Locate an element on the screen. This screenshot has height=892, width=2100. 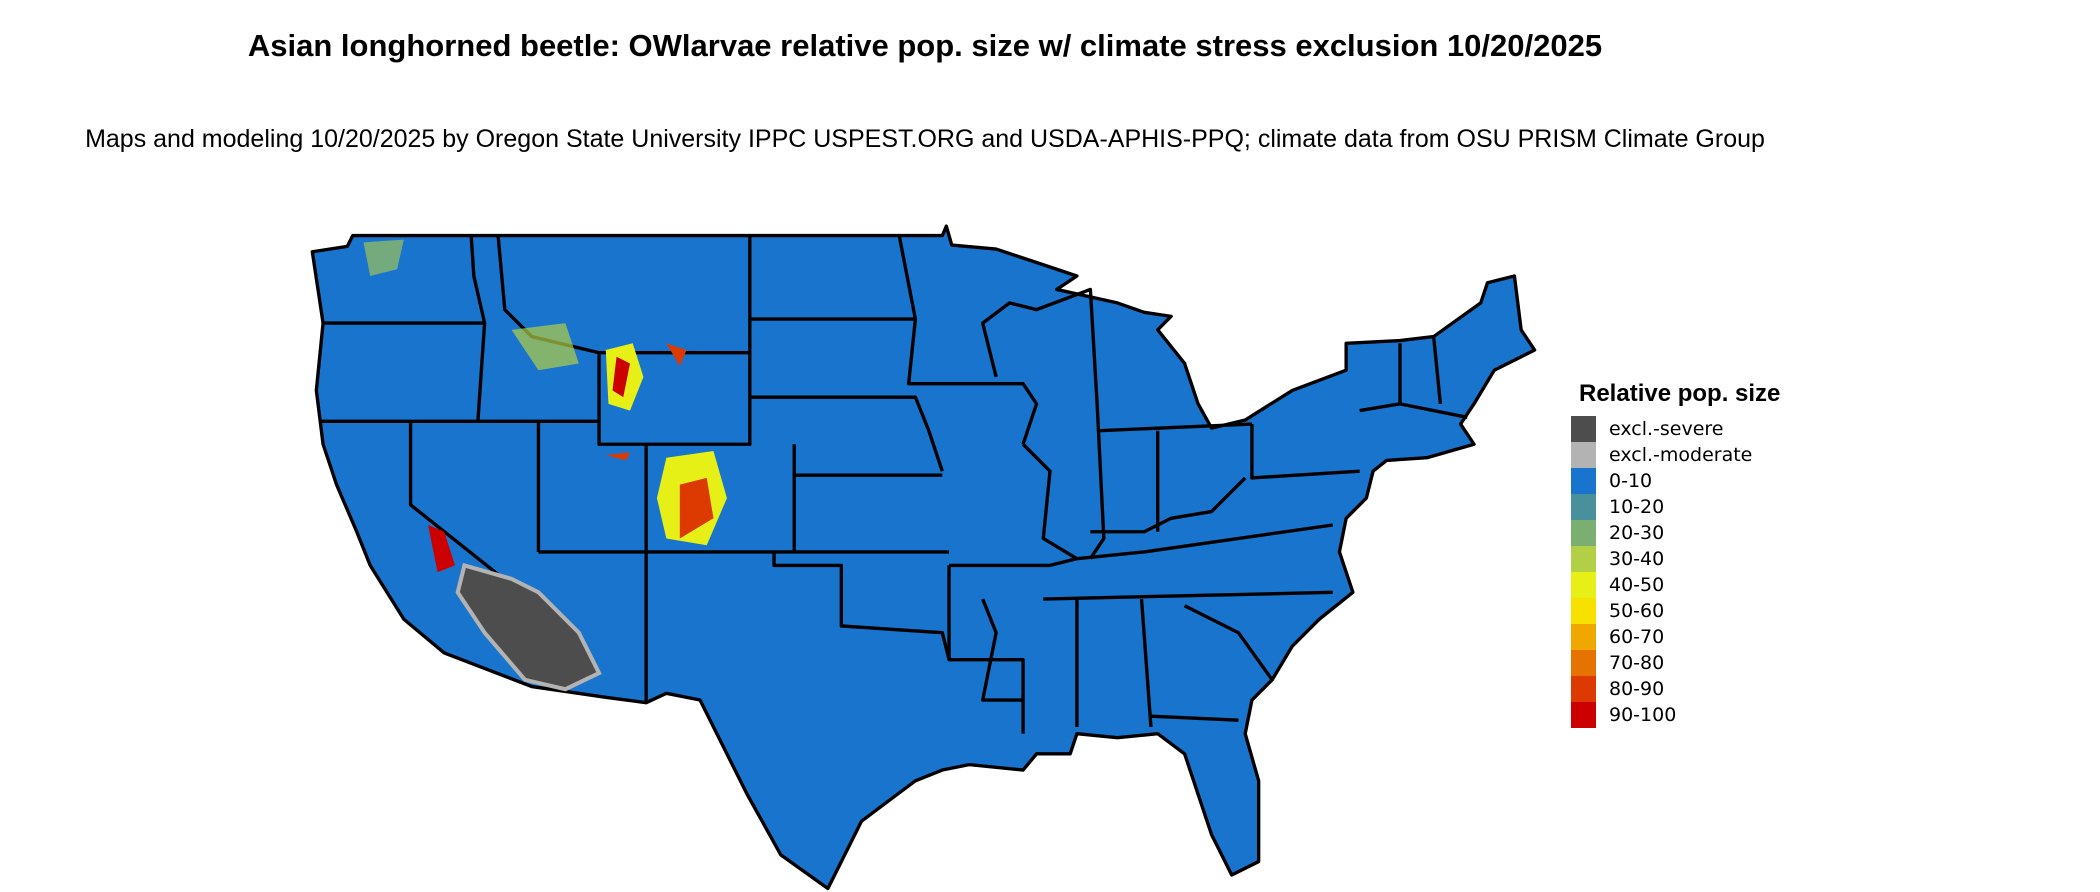
legend-label: 10-20 is located at coordinates (1637, 507).